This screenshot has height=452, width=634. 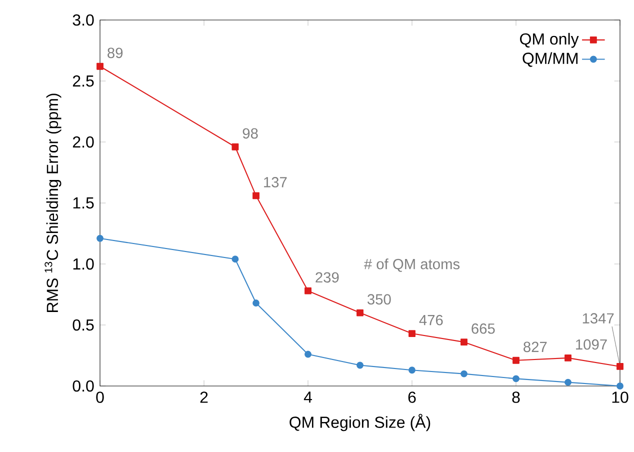 I want to click on y-tick-label: 1.0, so click(x=83, y=264).